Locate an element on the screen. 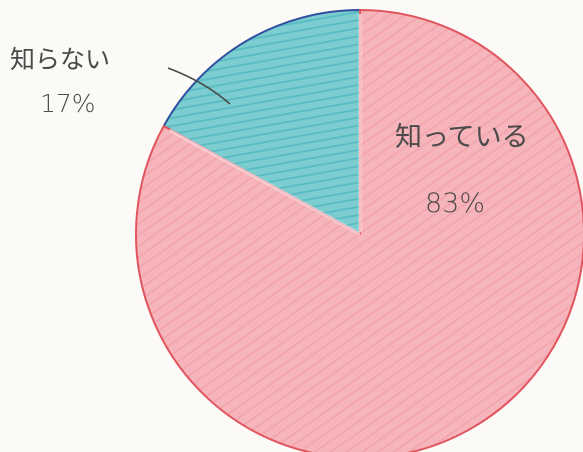  slice-label-shitteiru: 知っている is located at coordinates (462, 137).